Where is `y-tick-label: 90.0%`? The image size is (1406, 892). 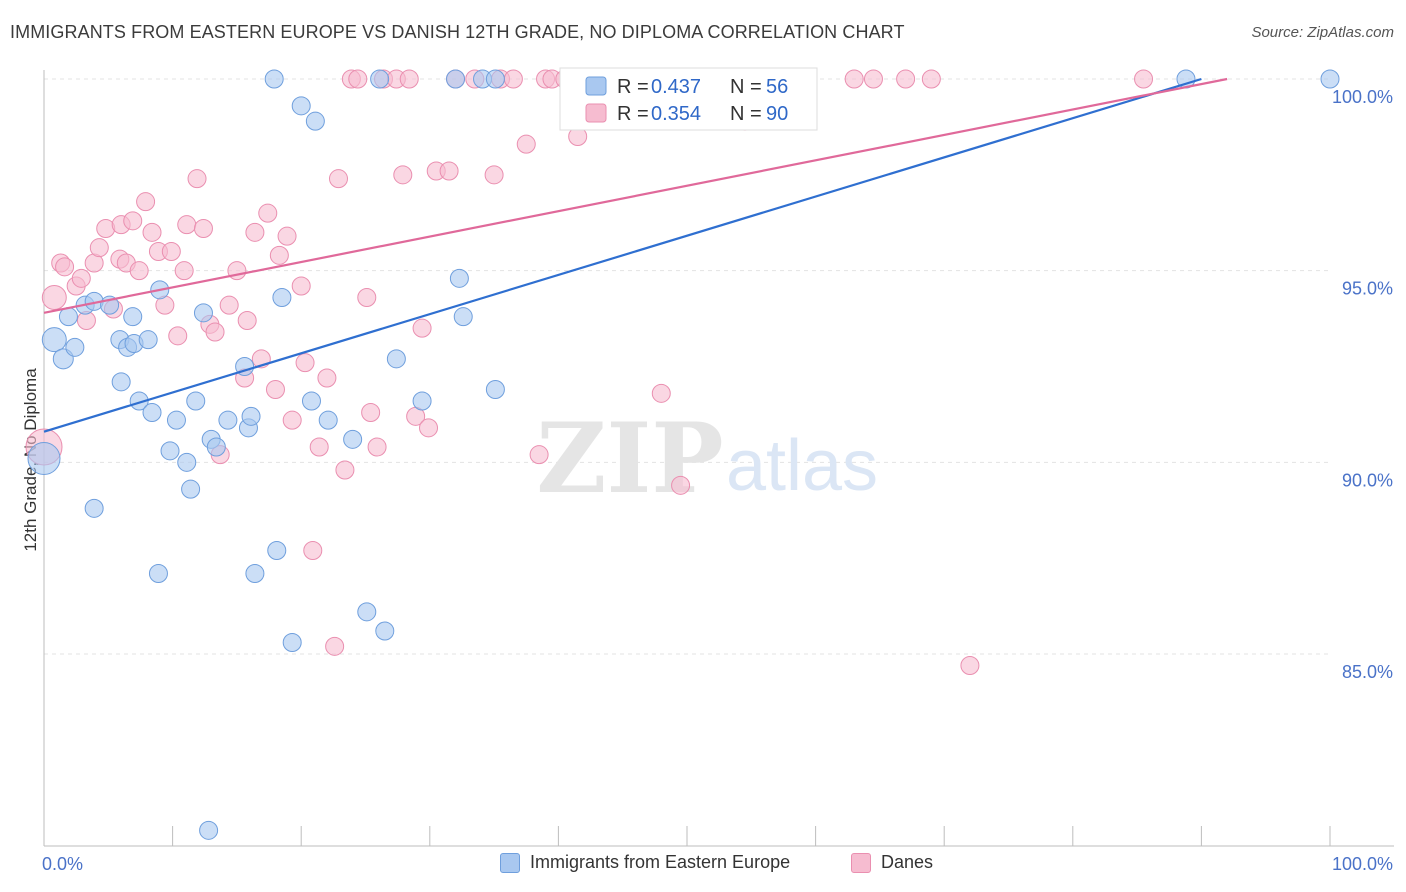
y-tick-label: 90.0% is located at coordinates (1367, 480).